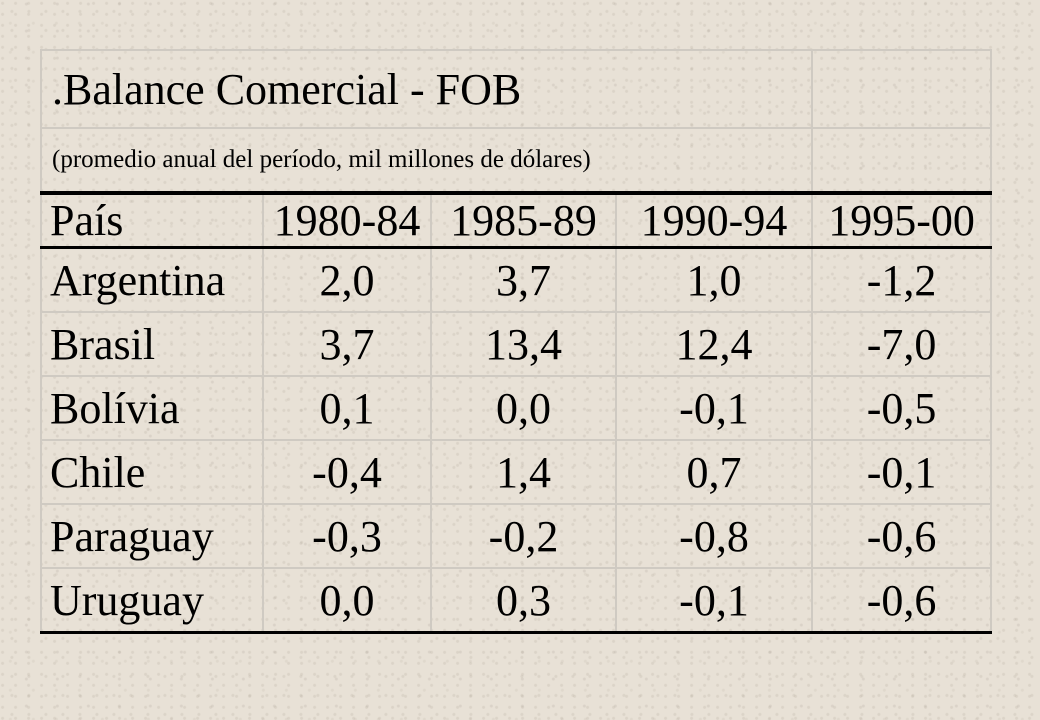 The width and height of the screenshot is (1040, 720). I want to click on table-row: Brasil 3,7 13,4 12,4 -7,0, so click(516, 344).